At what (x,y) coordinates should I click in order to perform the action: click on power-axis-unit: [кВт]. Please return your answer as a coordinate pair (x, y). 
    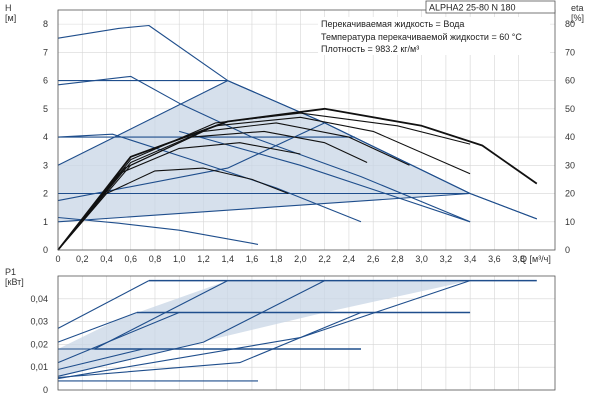
    Looking at the image, I should click on (14, 282).